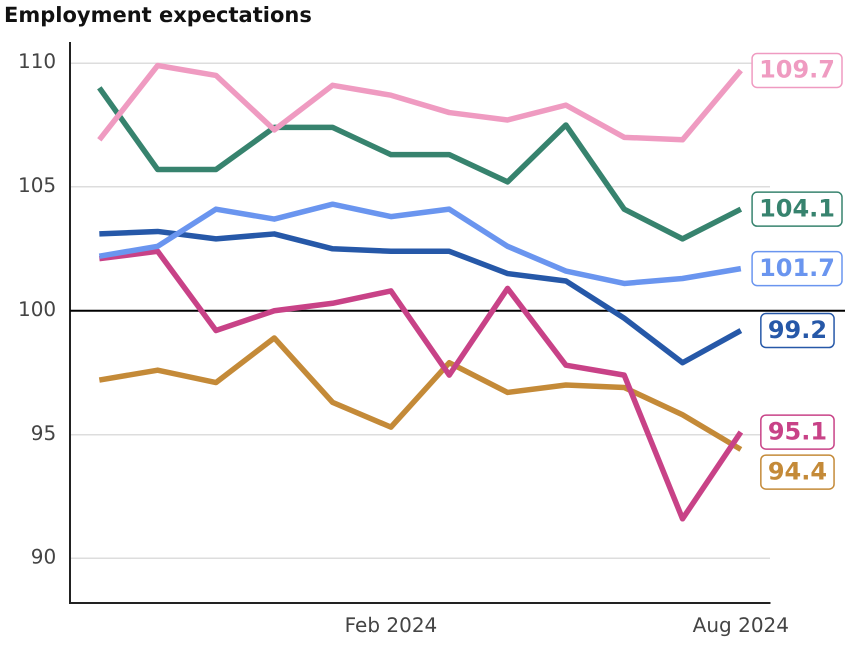 The height and width of the screenshot is (651, 845). I want to click on y-tick-label: 100, so click(37, 308).